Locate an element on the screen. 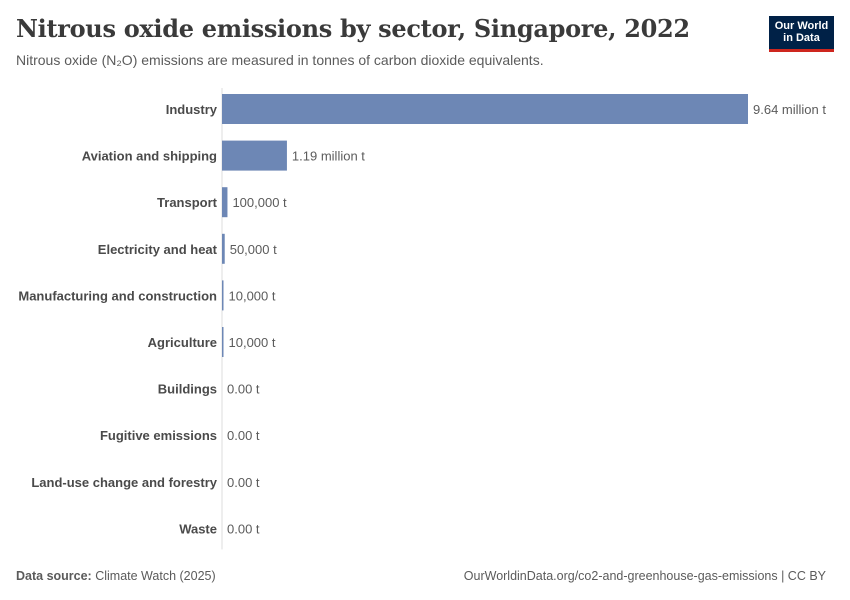  category-label: Manufacturing and construction is located at coordinates (117, 295).